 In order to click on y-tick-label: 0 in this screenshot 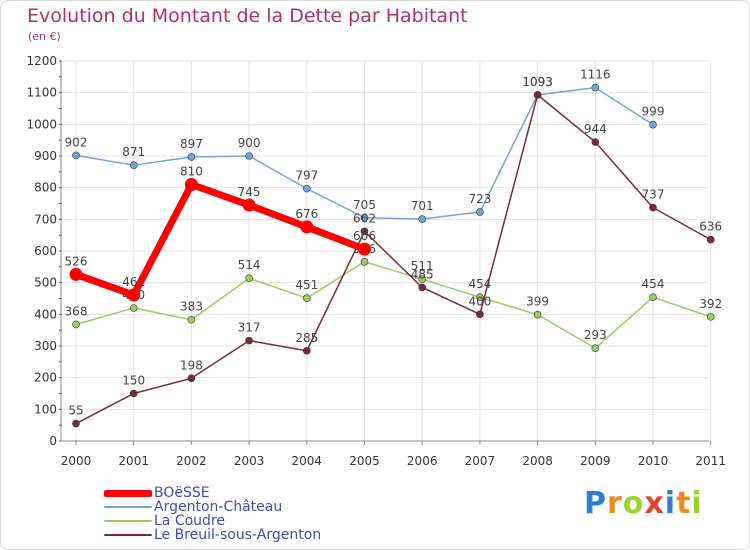, I will do `click(53, 441)`.